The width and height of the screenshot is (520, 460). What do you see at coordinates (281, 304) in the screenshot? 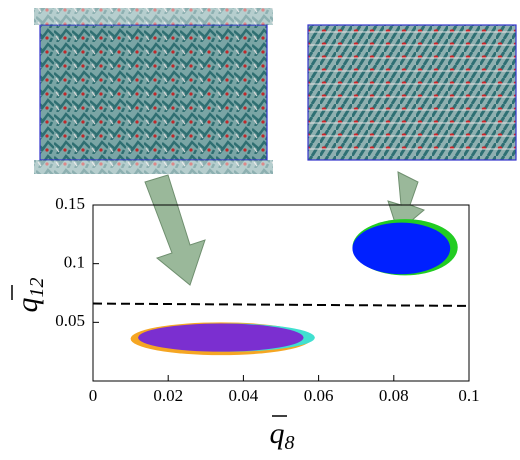
I see `threshold-line` at bounding box center [281, 304].